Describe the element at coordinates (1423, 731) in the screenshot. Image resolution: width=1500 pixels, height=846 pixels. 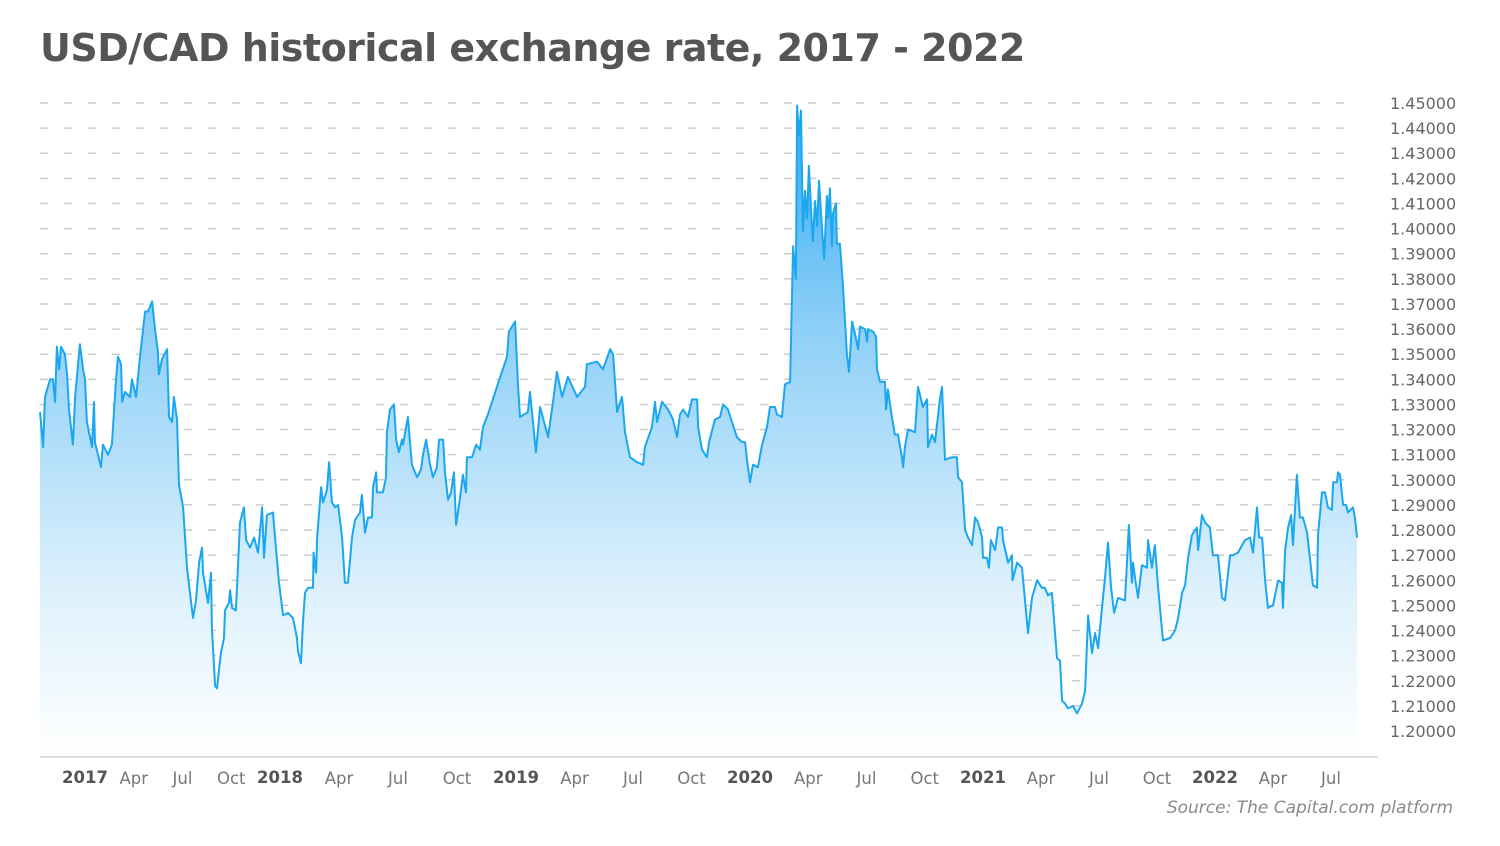
I see `y-tick-label: 1.20000` at that location.